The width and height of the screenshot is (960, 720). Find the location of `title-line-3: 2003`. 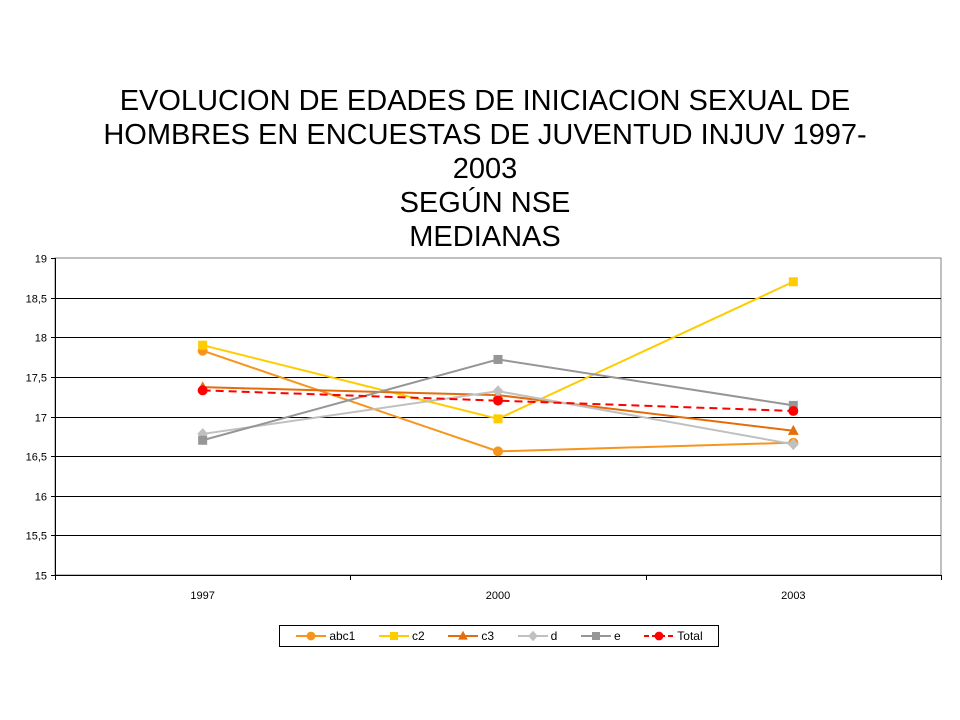

title-line-3: 2003 is located at coordinates (485, 169).